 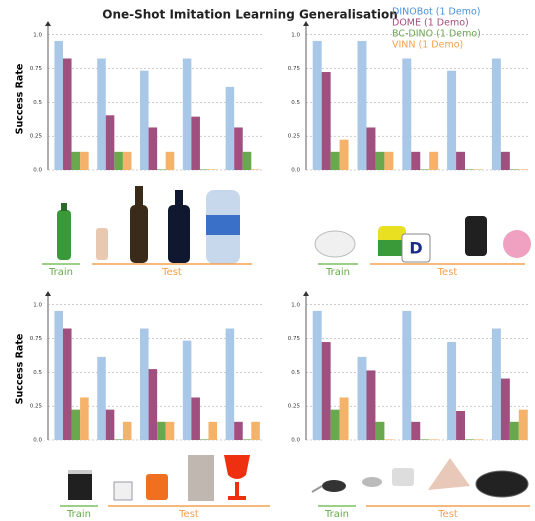 What do you see at coordinates (148, 225) in the screenshot?
I see `objects-bottles` at bounding box center [148, 225].